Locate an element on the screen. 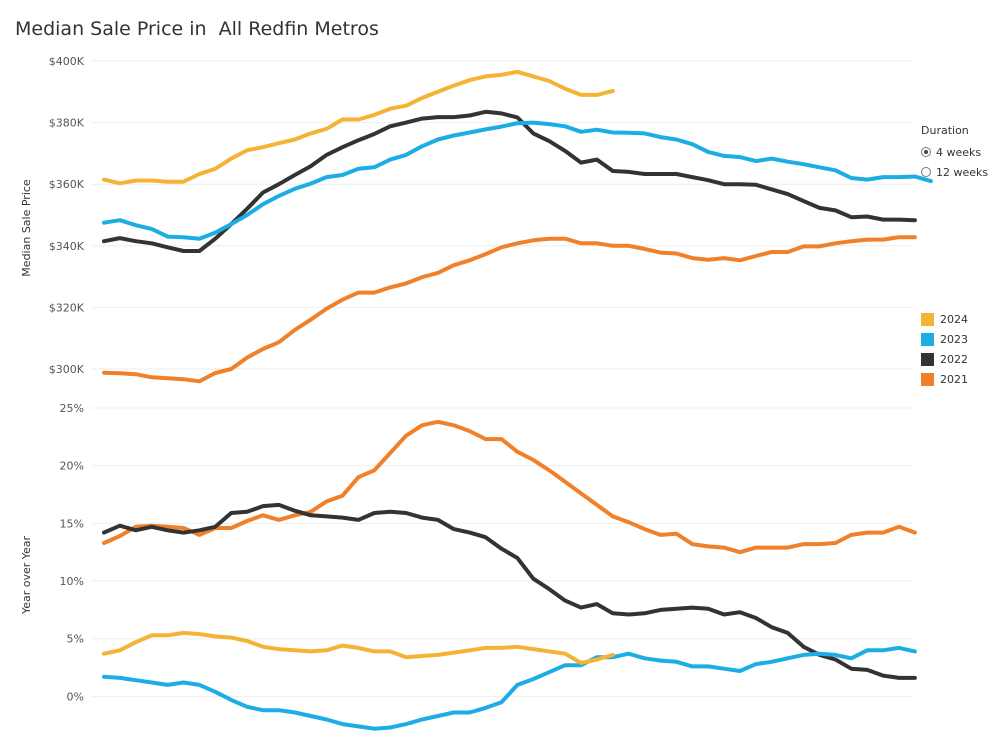 The width and height of the screenshot is (1006, 755). legend-item-2021: 2021 is located at coordinates (944, 379).